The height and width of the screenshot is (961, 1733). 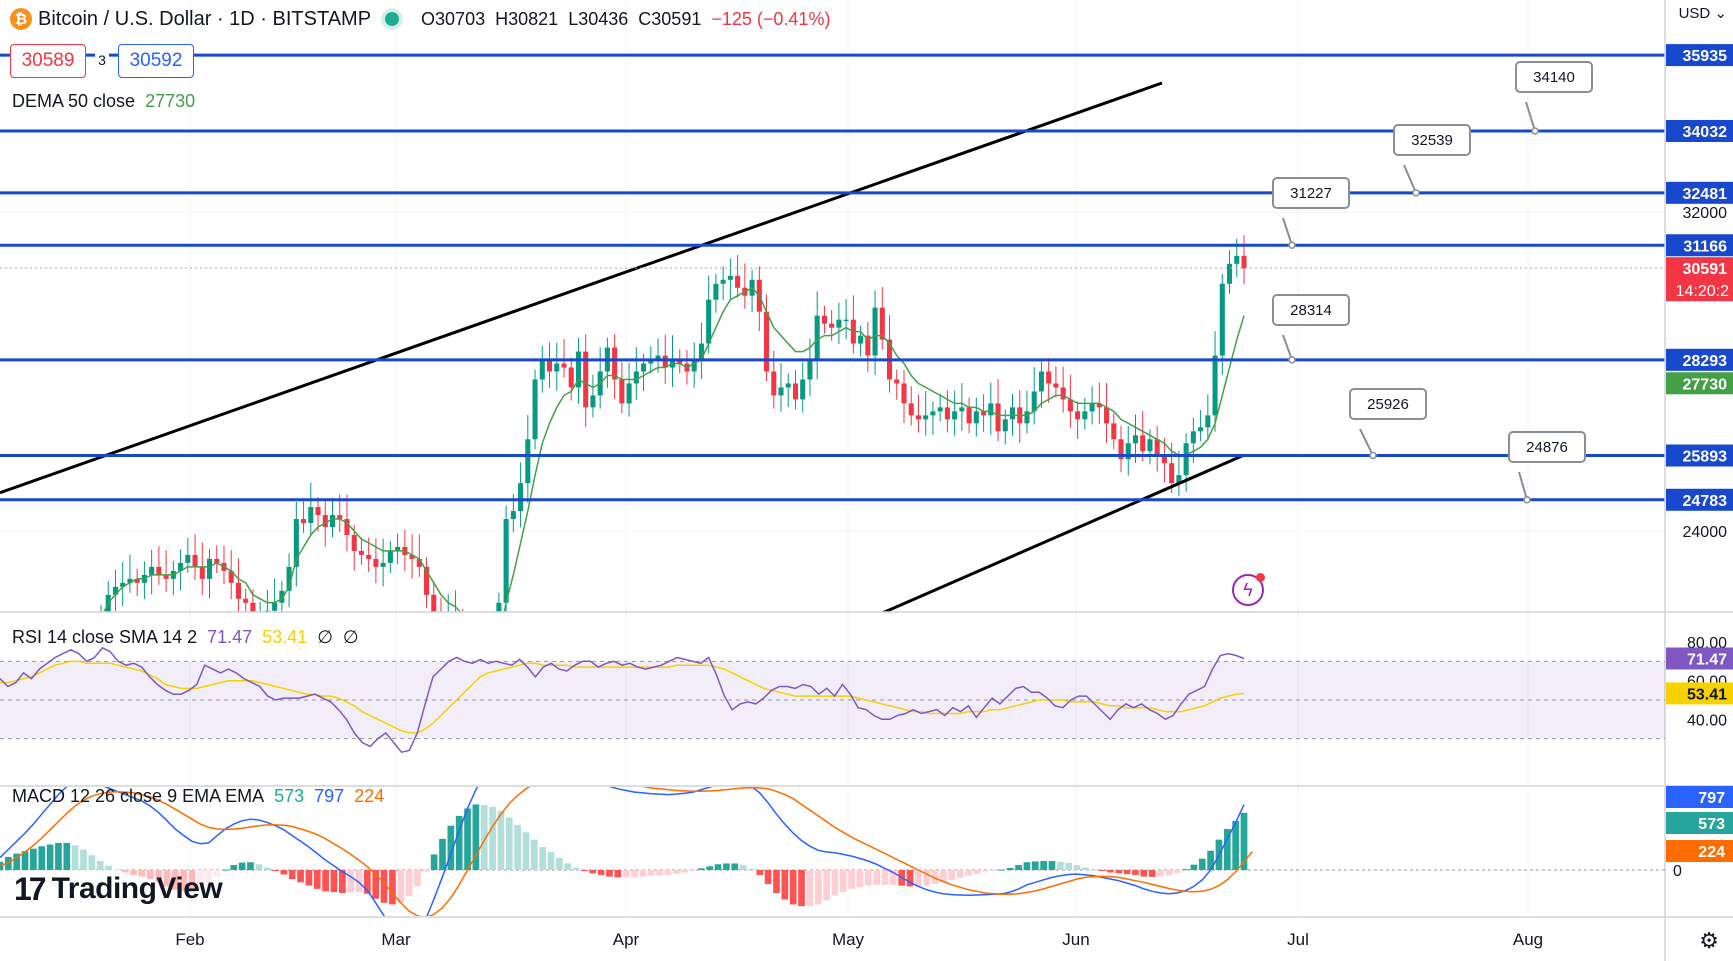 What do you see at coordinates (771, 18) in the screenshot?
I see `ohlc-change: −125 (−0.41%)` at bounding box center [771, 18].